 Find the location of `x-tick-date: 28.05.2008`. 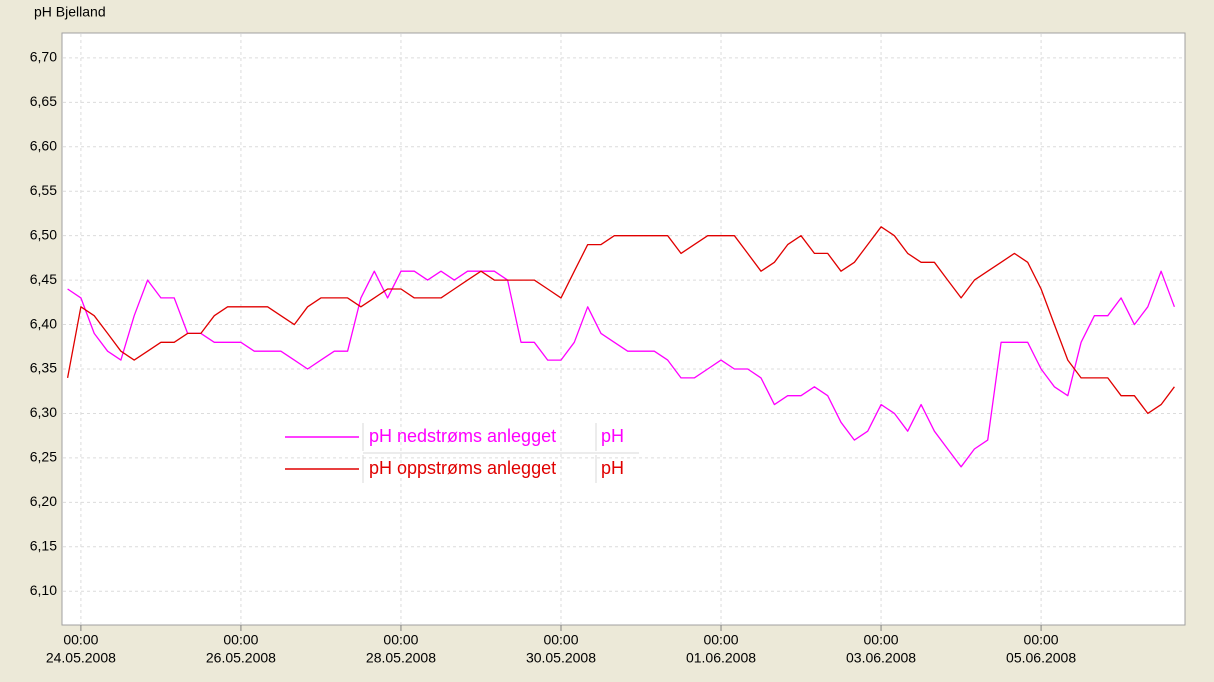

x-tick-date: 28.05.2008 is located at coordinates (401, 658).